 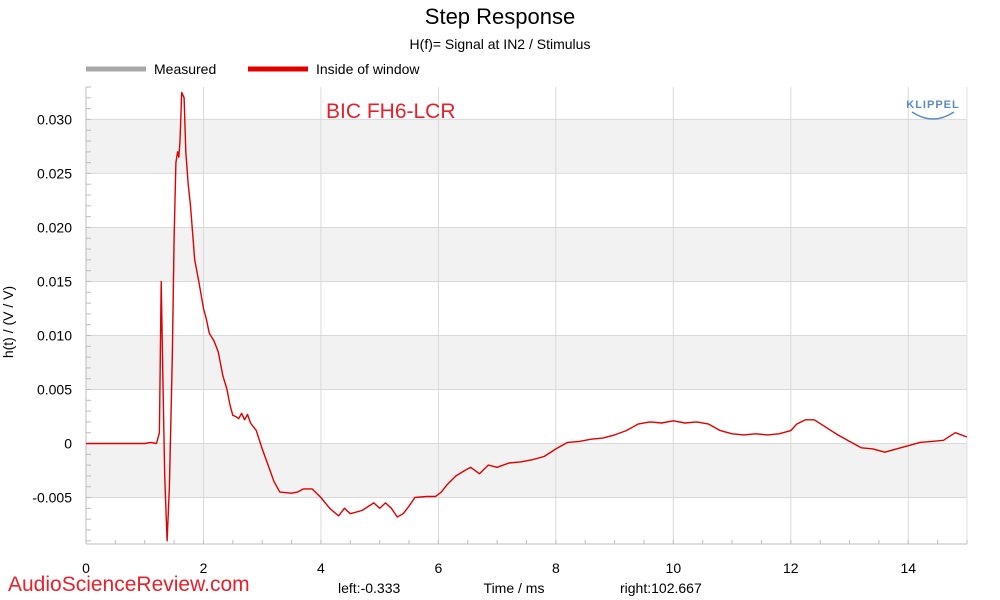 What do you see at coordinates (368, 69) in the screenshot?
I see `legend-label: Inside of window` at bounding box center [368, 69].